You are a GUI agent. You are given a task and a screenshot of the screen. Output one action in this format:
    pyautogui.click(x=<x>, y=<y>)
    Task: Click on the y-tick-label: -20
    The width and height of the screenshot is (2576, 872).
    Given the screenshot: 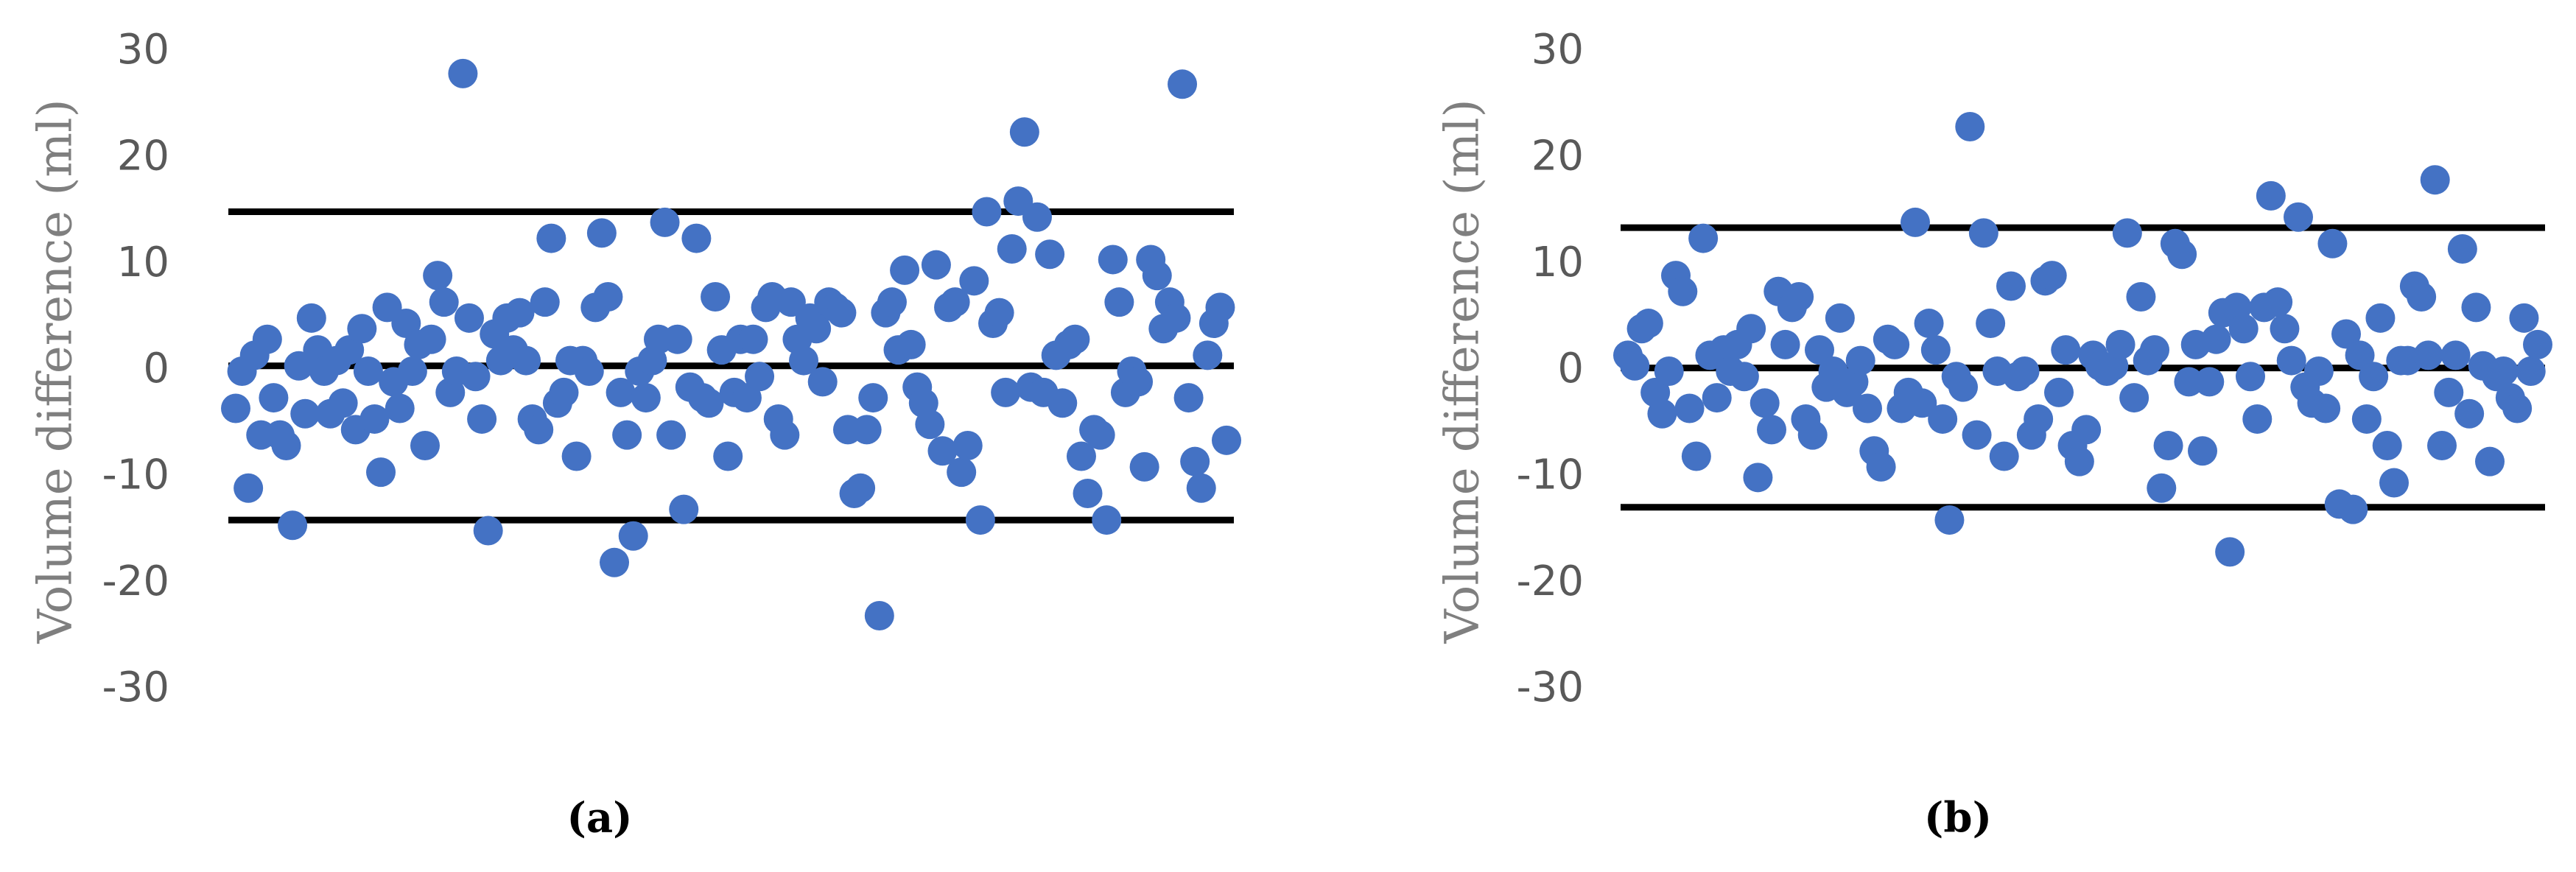 What is the action you would take?
    pyautogui.click(x=1550, y=581)
    